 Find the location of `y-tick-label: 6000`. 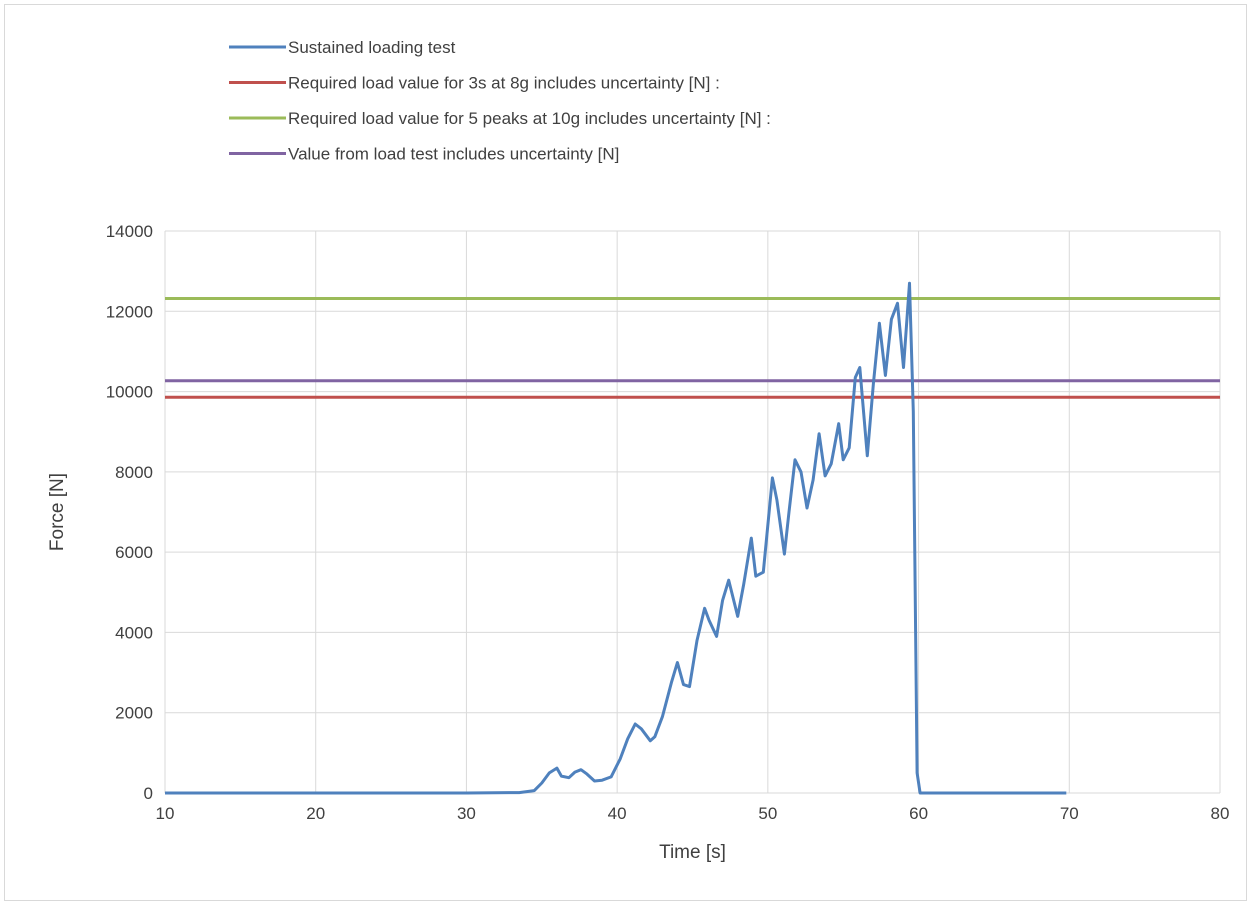

y-tick-label: 6000 is located at coordinates (134, 552).